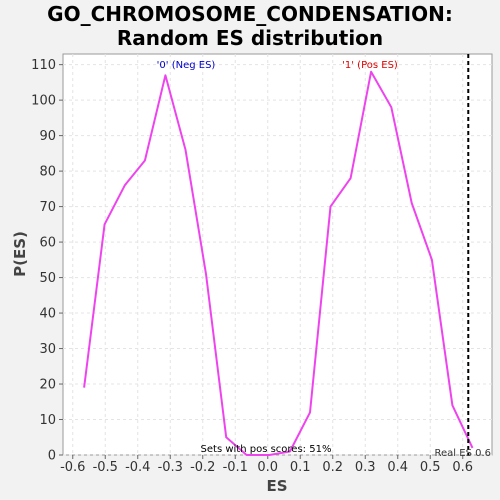 This screenshot has width=500, height=500. Describe the element at coordinates (170, 467) in the screenshot. I see `x-tick-label: -0.3` at that location.